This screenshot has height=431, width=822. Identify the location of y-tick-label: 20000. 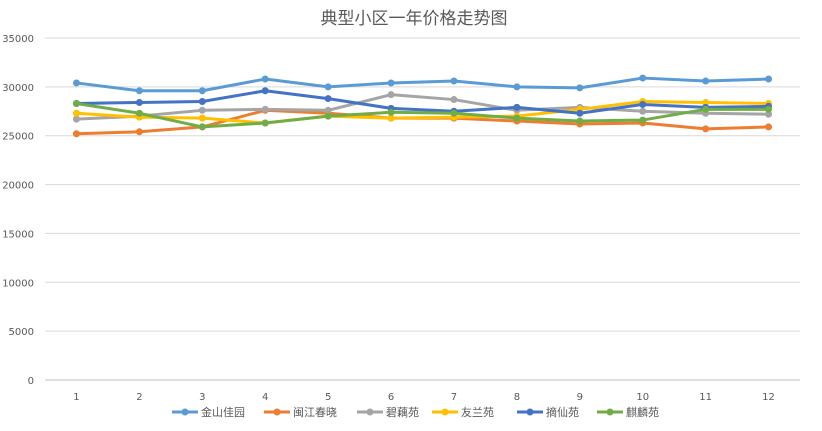
(18, 186).